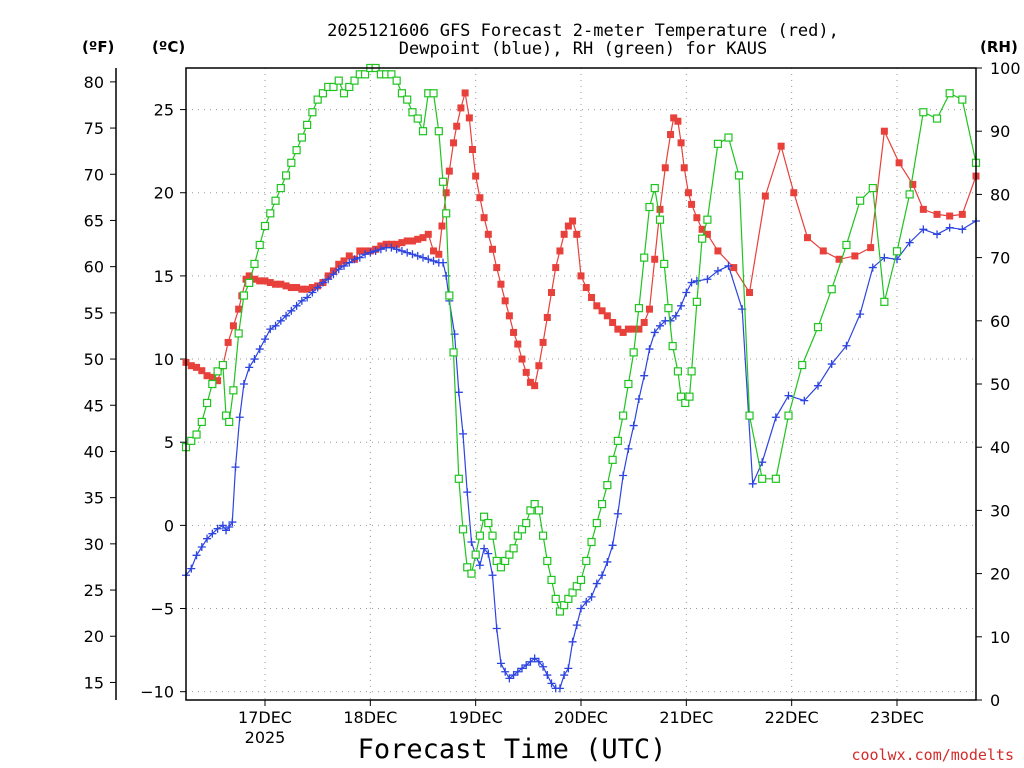 Image resolution: width=1024 pixels, height=768 pixels. Describe the element at coordinates (583, 49) in the screenshot. I see `chart-title-line2: Dewpoint (blue), RH (green) for KAUS` at that location.